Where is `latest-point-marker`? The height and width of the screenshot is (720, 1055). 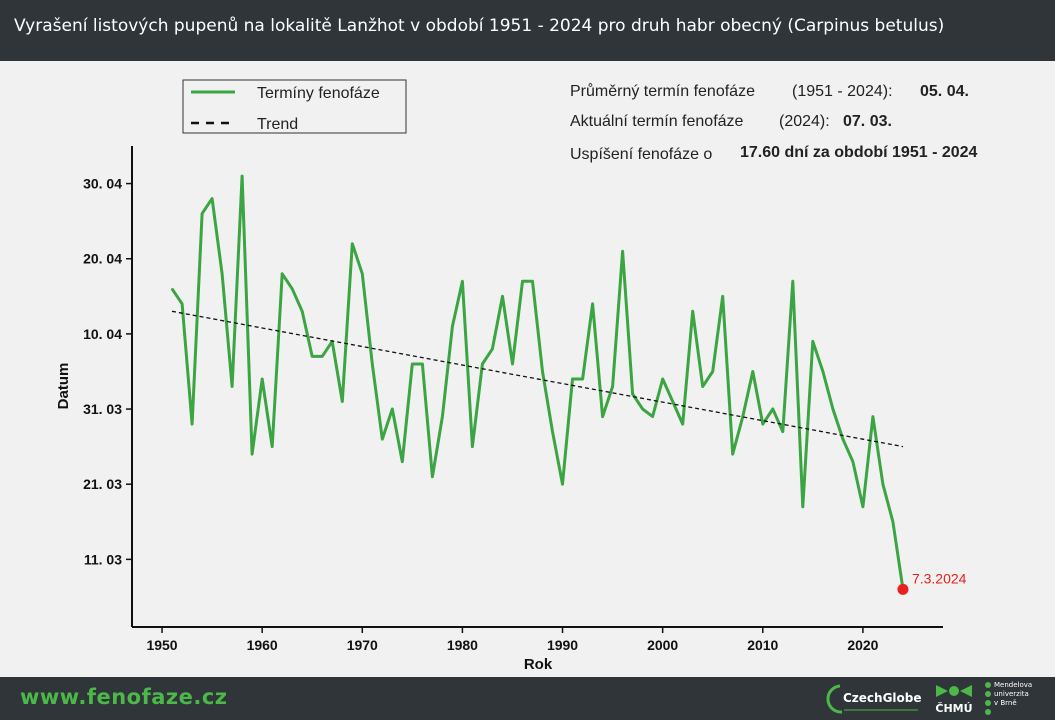
latest-point-marker is located at coordinates (903, 589).